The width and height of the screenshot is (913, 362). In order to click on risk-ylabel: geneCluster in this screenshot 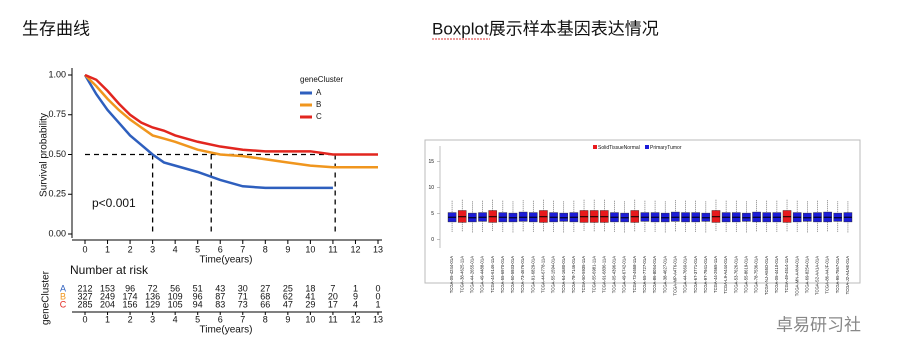, I will do `click(46, 297)`.